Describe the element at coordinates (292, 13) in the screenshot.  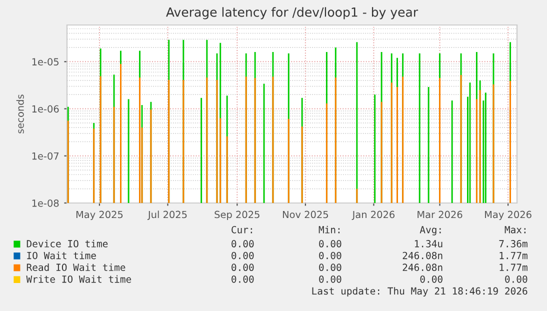
I see `chart-title: Average latency for /dev/loop1 - by year` at that location.